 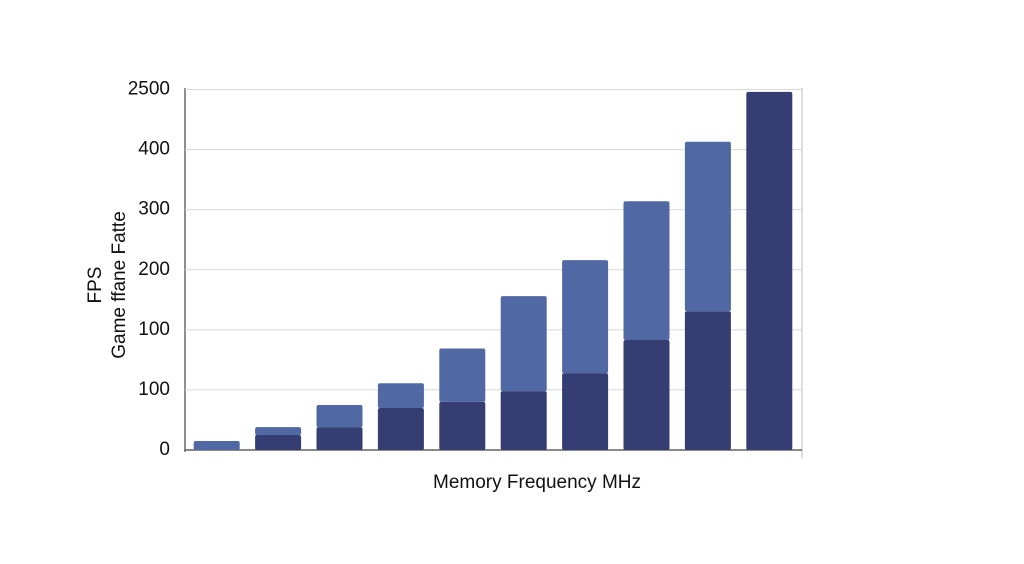 What do you see at coordinates (154, 209) in the screenshot?
I see `y-tick-label: 300` at bounding box center [154, 209].